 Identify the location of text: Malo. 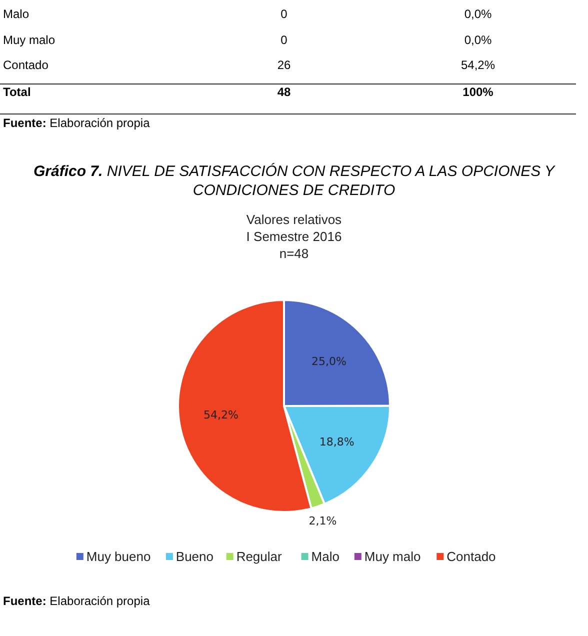
(16, 14).